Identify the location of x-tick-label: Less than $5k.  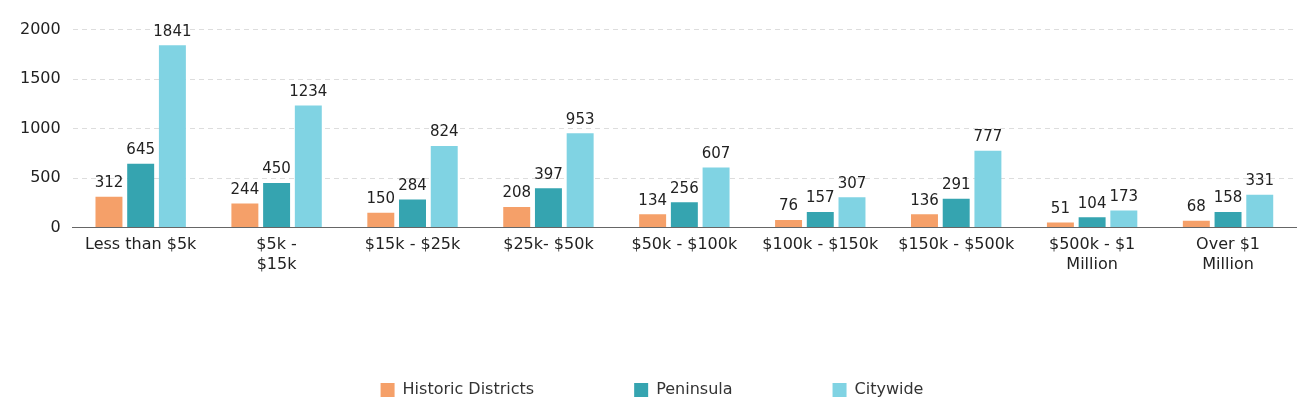
(141, 244).